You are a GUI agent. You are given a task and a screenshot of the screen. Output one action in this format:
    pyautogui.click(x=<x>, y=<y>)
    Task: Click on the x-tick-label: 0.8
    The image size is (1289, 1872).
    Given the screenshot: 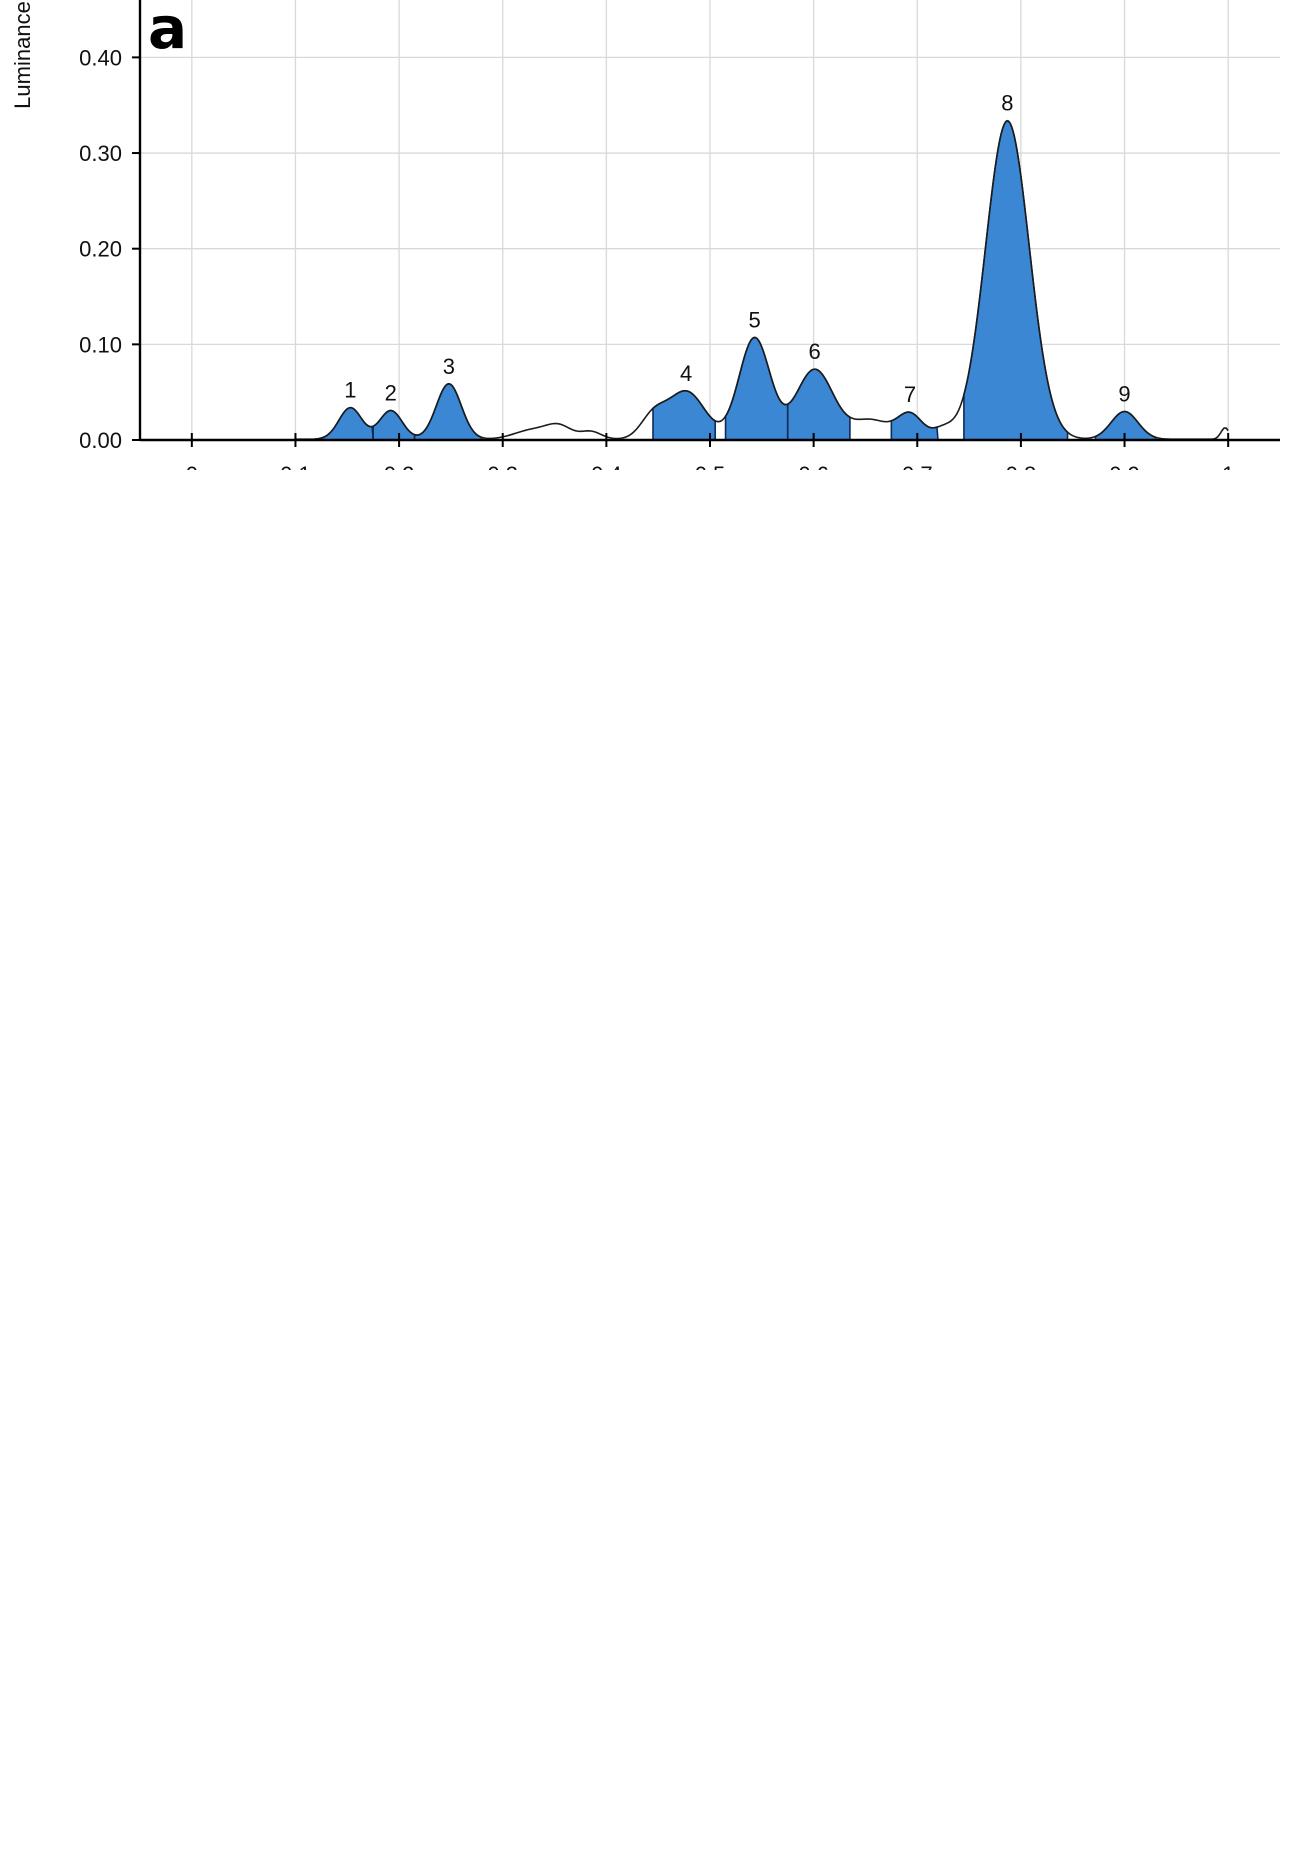 What is the action you would take?
    pyautogui.click(x=1021, y=466)
    